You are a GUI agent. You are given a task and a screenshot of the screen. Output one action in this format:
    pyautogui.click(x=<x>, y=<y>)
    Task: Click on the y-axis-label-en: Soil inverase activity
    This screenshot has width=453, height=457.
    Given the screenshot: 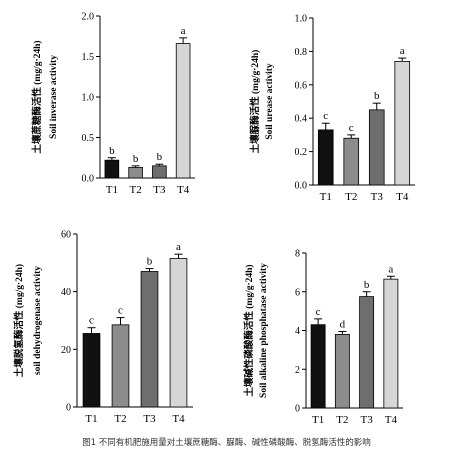 What is the action you would take?
    pyautogui.click(x=54, y=97)
    